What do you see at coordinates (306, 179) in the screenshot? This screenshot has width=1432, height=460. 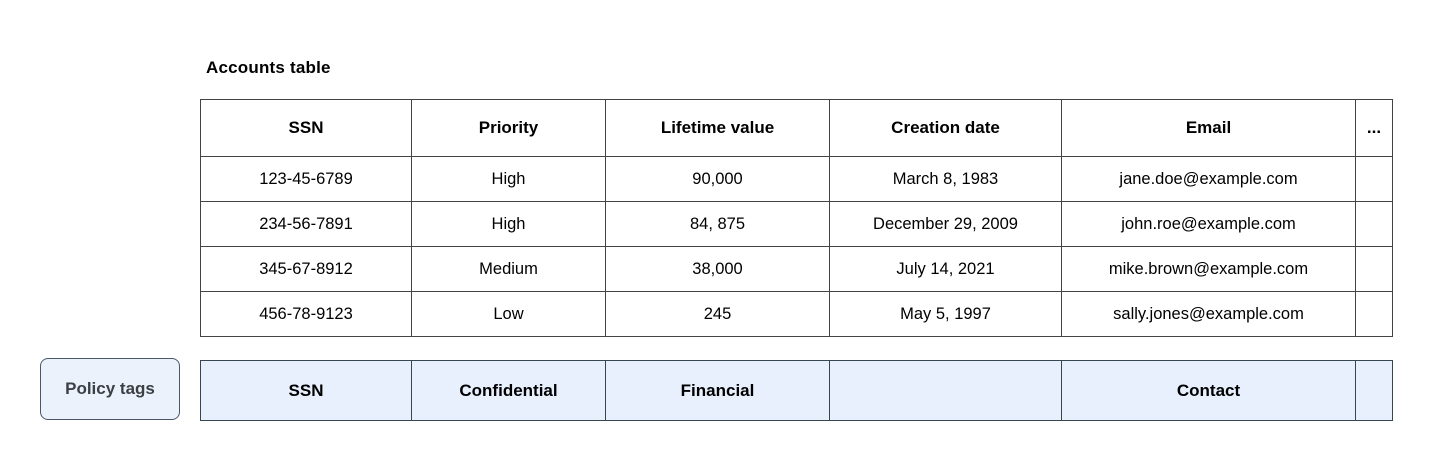 I see `table-cell-ssn: 123-45-6789` at bounding box center [306, 179].